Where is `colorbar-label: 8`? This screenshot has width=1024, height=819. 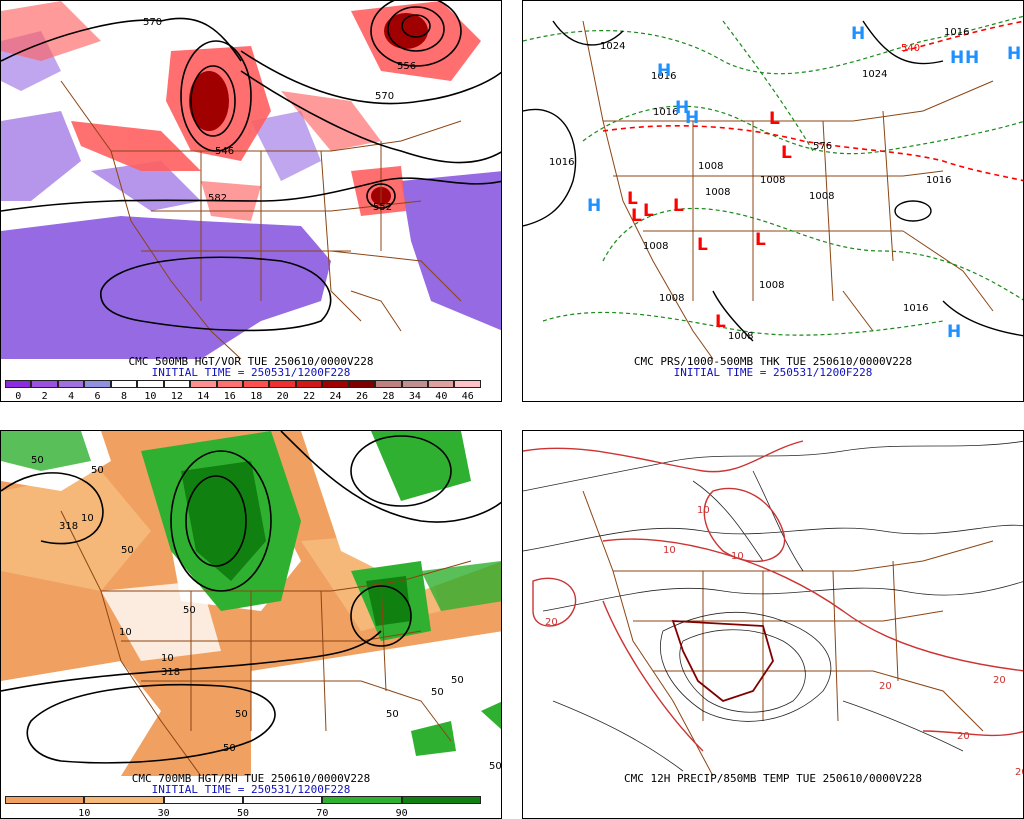 colorbar-label: 8 is located at coordinates (124, 396).